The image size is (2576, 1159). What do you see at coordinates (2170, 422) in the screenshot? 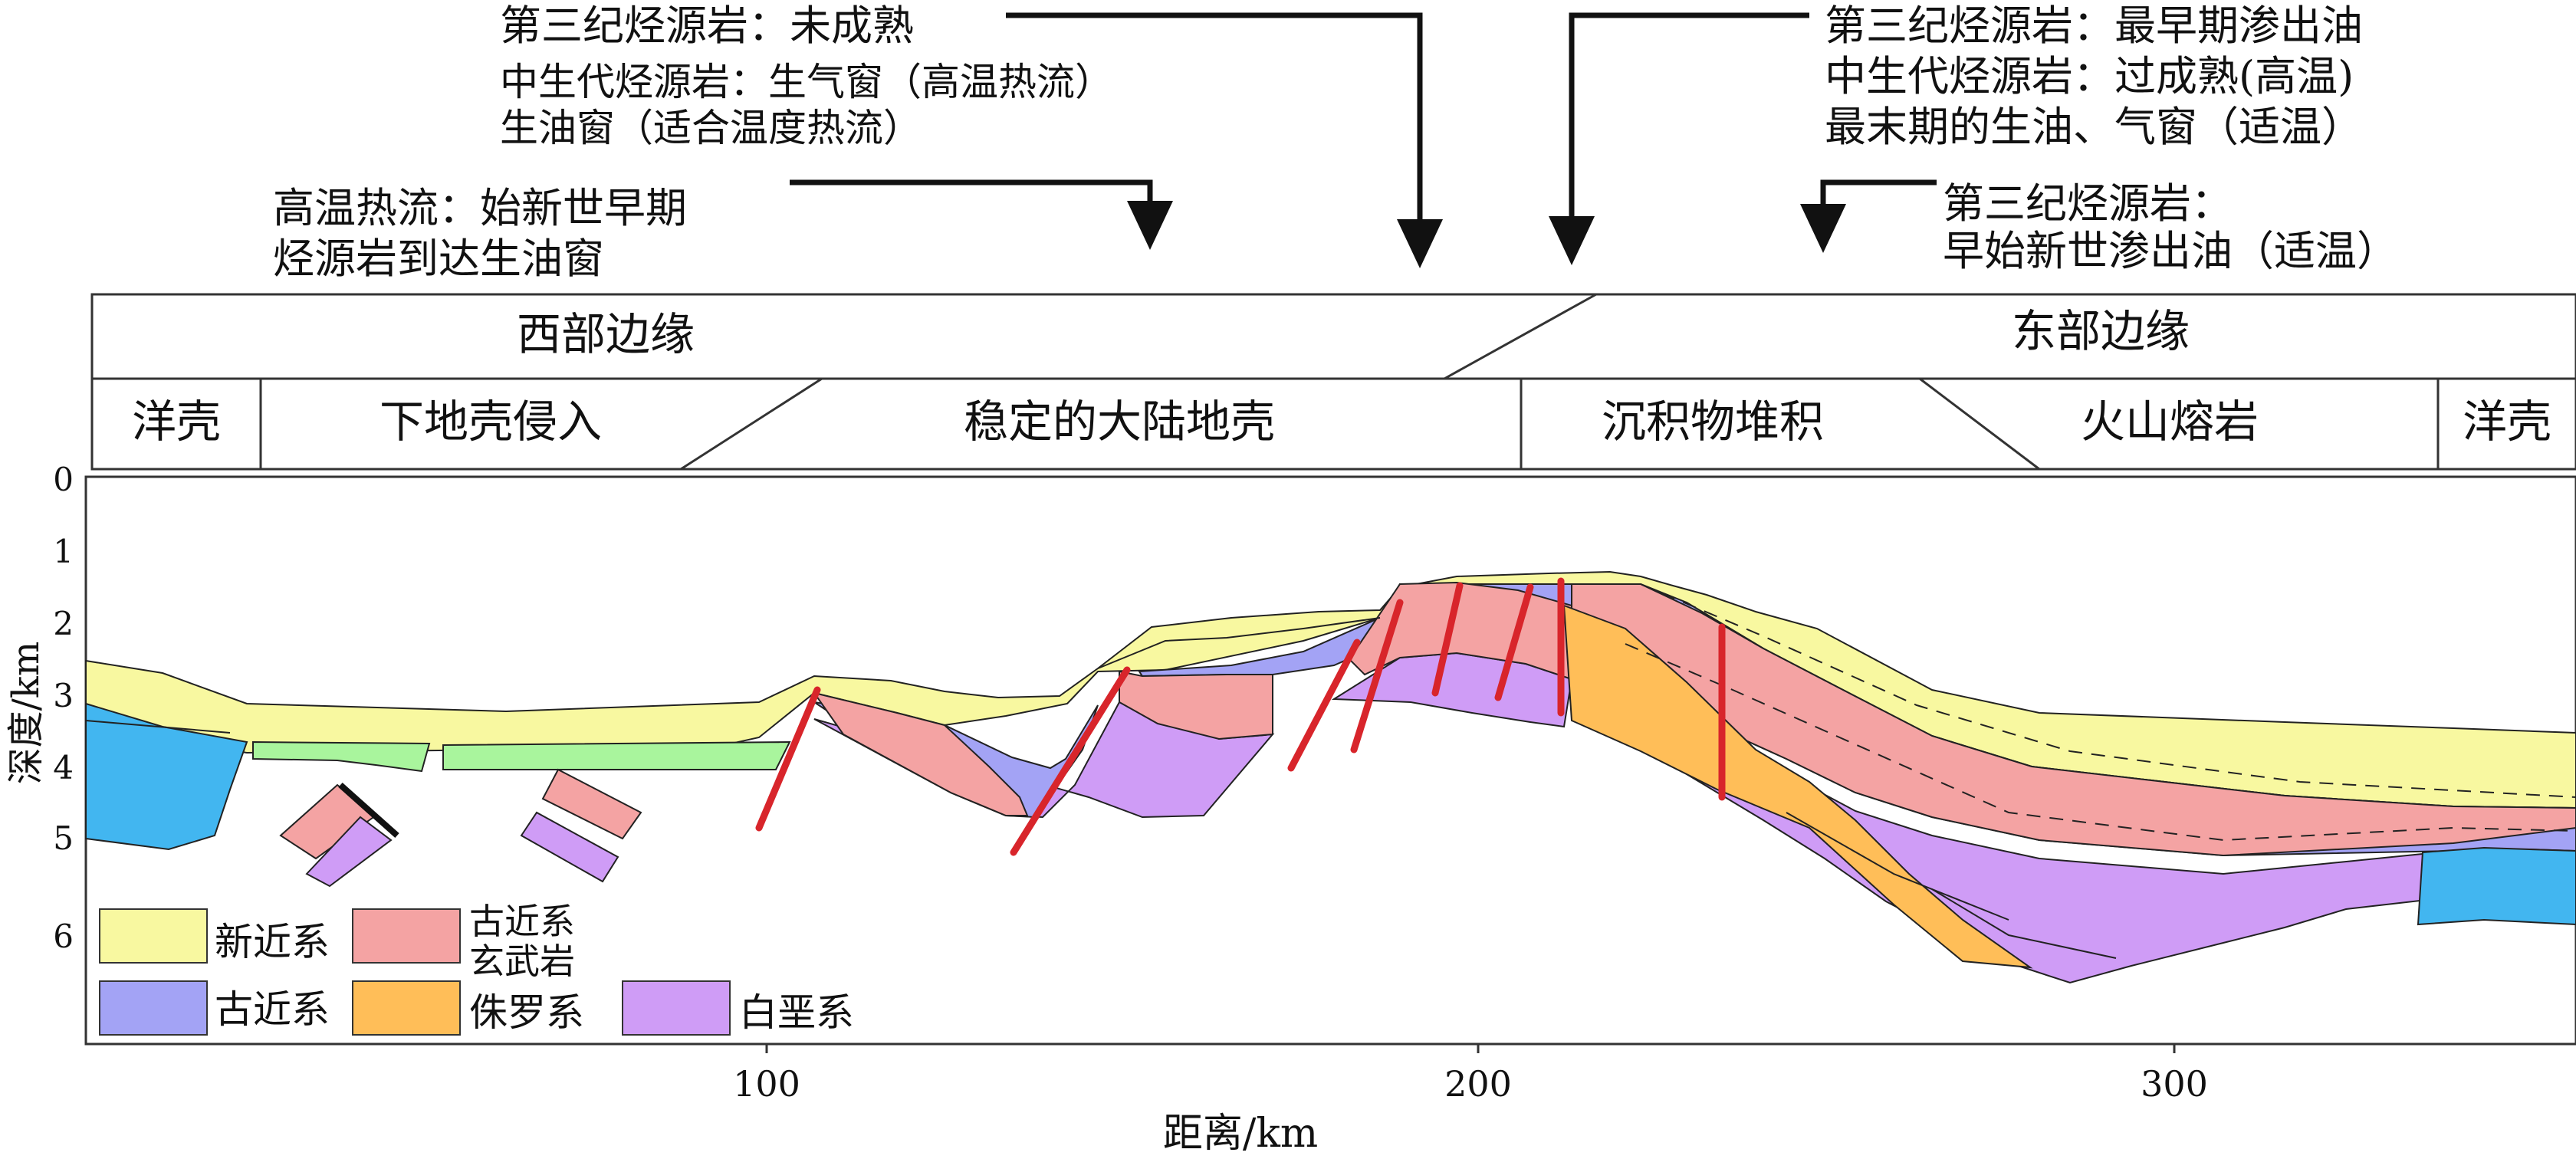
I see `zone-volcanic-lava: 火山熔岩` at bounding box center [2170, 422].